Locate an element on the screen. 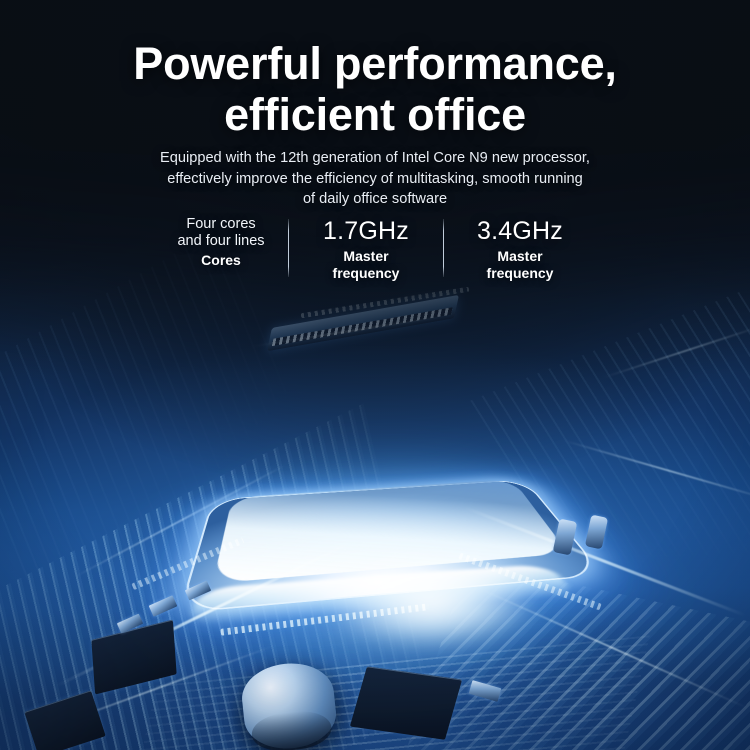  spec-turbo-frequency-value: 3.4GHz is located at coordinates (520, 231).